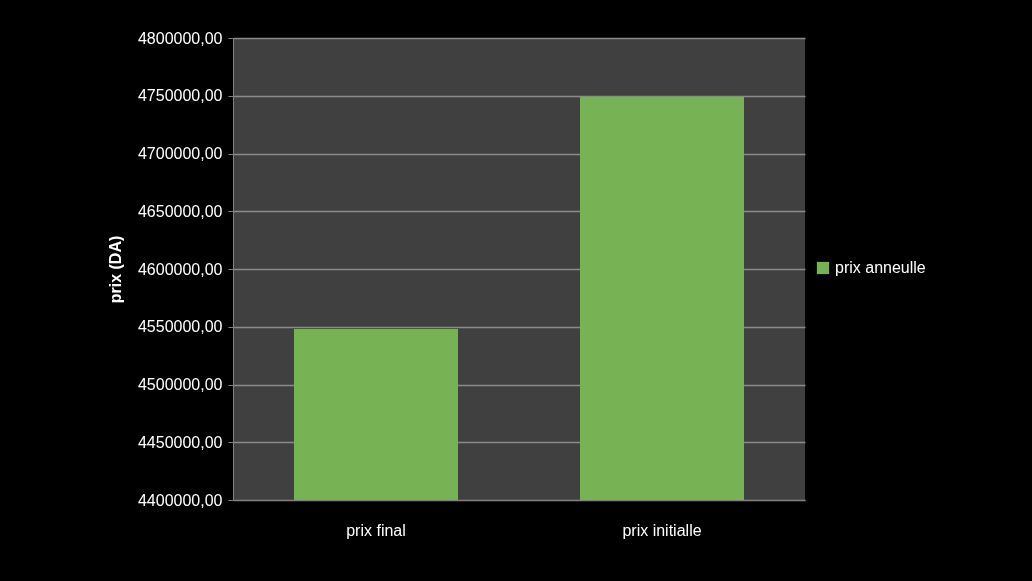 The width and height of the screenshot is (1032, 581). I want to click on y-tick-label: 4400000,00, so click(180, 500).